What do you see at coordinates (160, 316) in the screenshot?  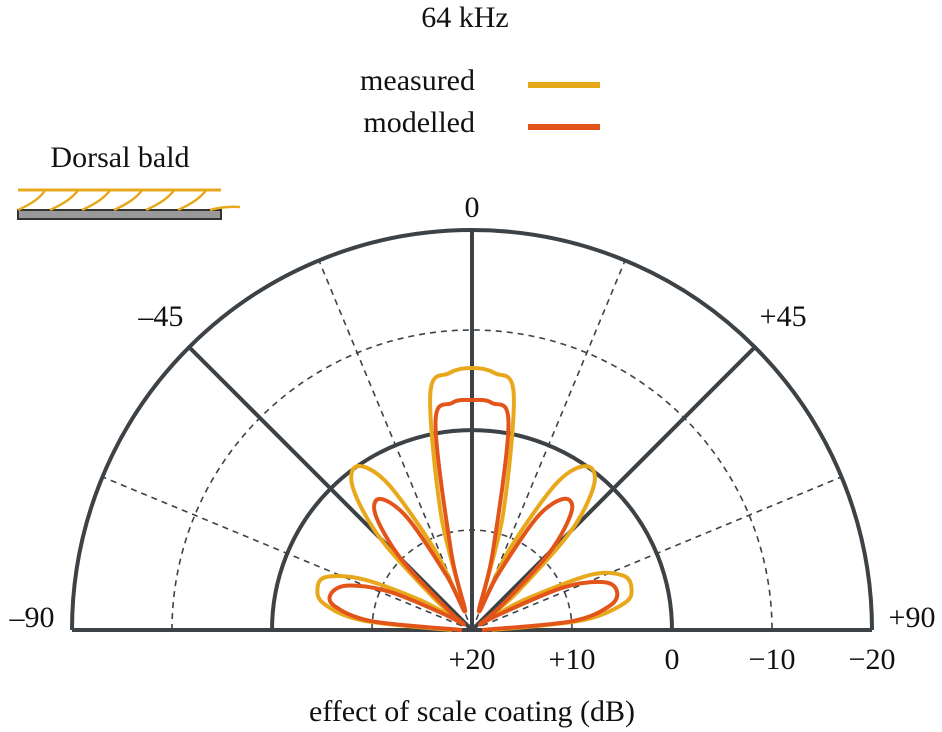 I see `angle-label: –45` at bounding box center [160, 316].